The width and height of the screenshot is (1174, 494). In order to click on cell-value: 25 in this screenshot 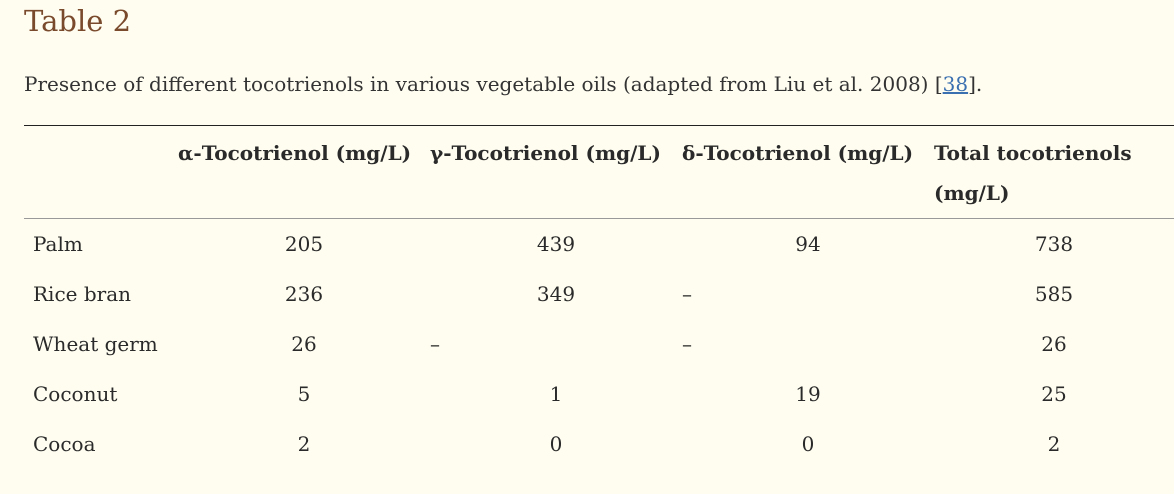, I will do `click(1054, 394)`.